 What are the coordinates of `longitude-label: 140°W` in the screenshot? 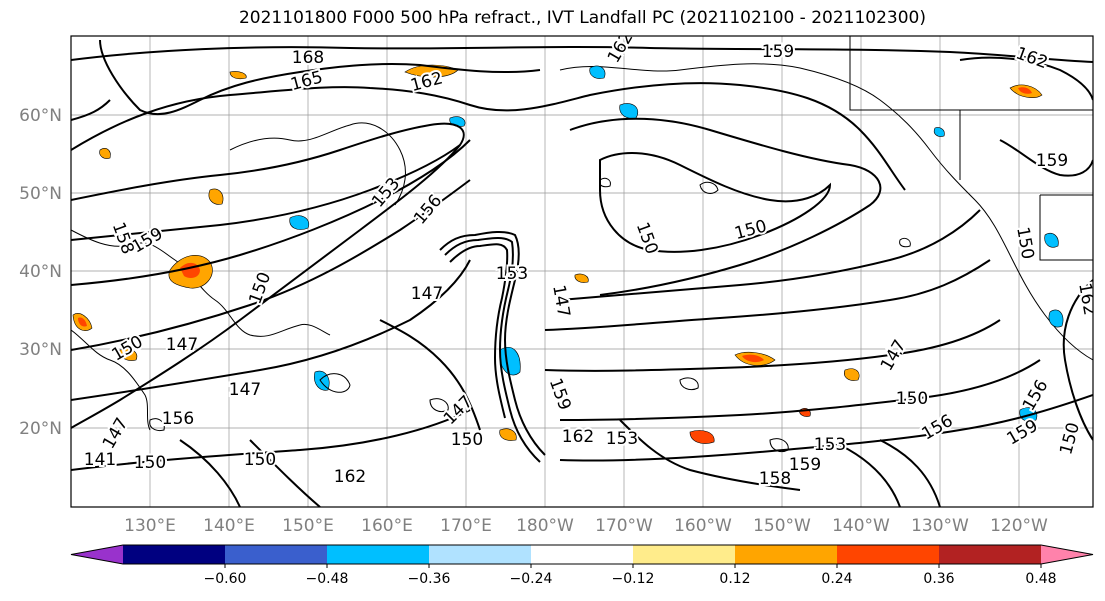 It's located at (861, 526).